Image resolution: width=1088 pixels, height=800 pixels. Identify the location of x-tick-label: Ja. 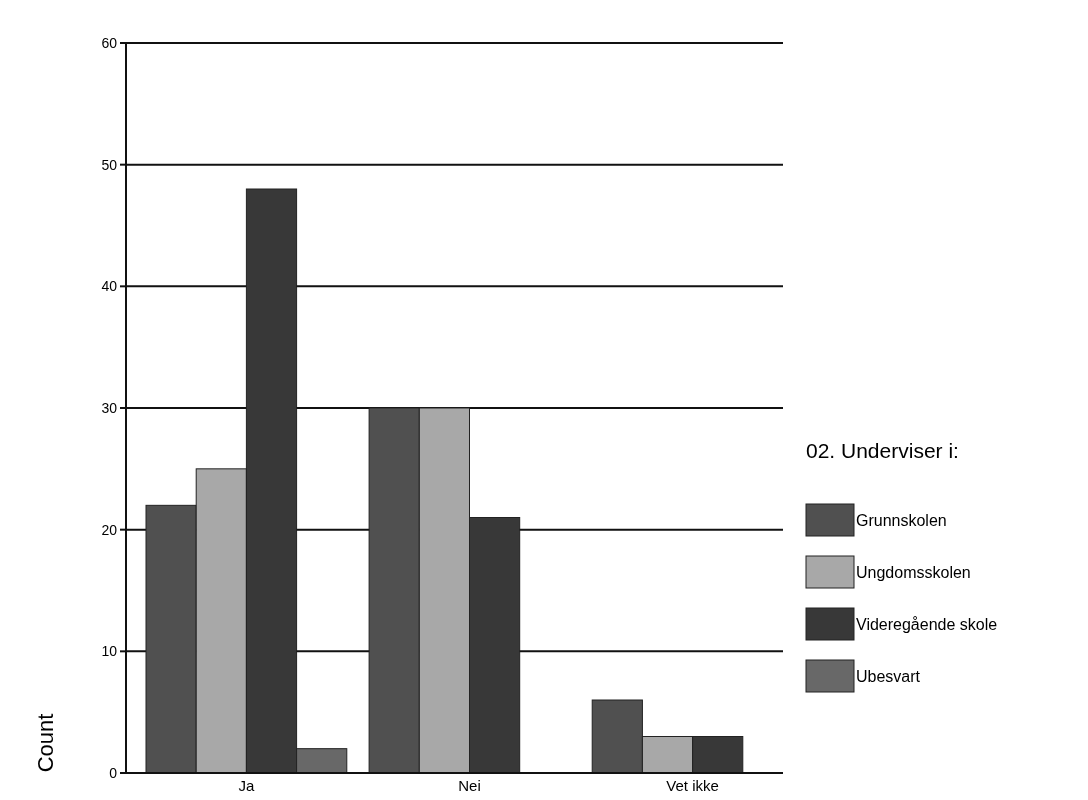
(246, 785).